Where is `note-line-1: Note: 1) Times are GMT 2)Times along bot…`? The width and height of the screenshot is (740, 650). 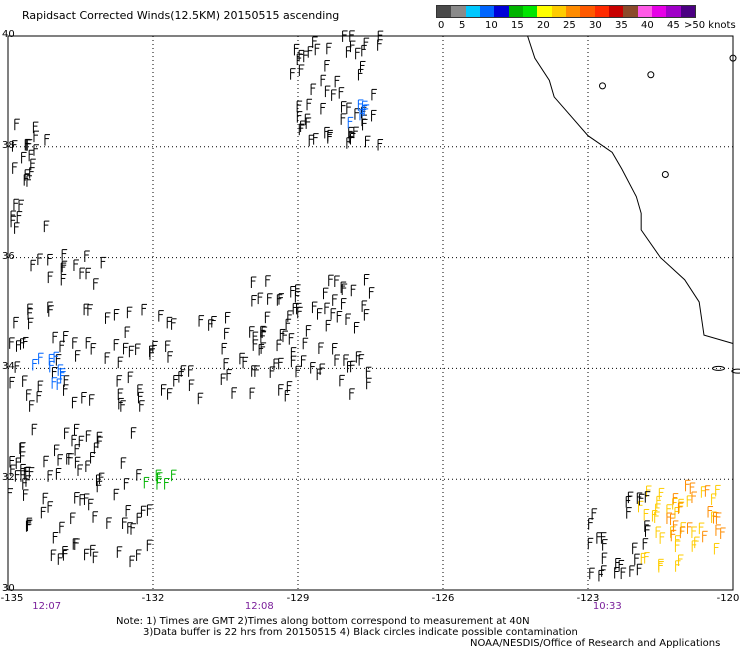
note-line-1: Note: 1) Times are GMT 2)Times along bot… is located at coordinates (323, 621).